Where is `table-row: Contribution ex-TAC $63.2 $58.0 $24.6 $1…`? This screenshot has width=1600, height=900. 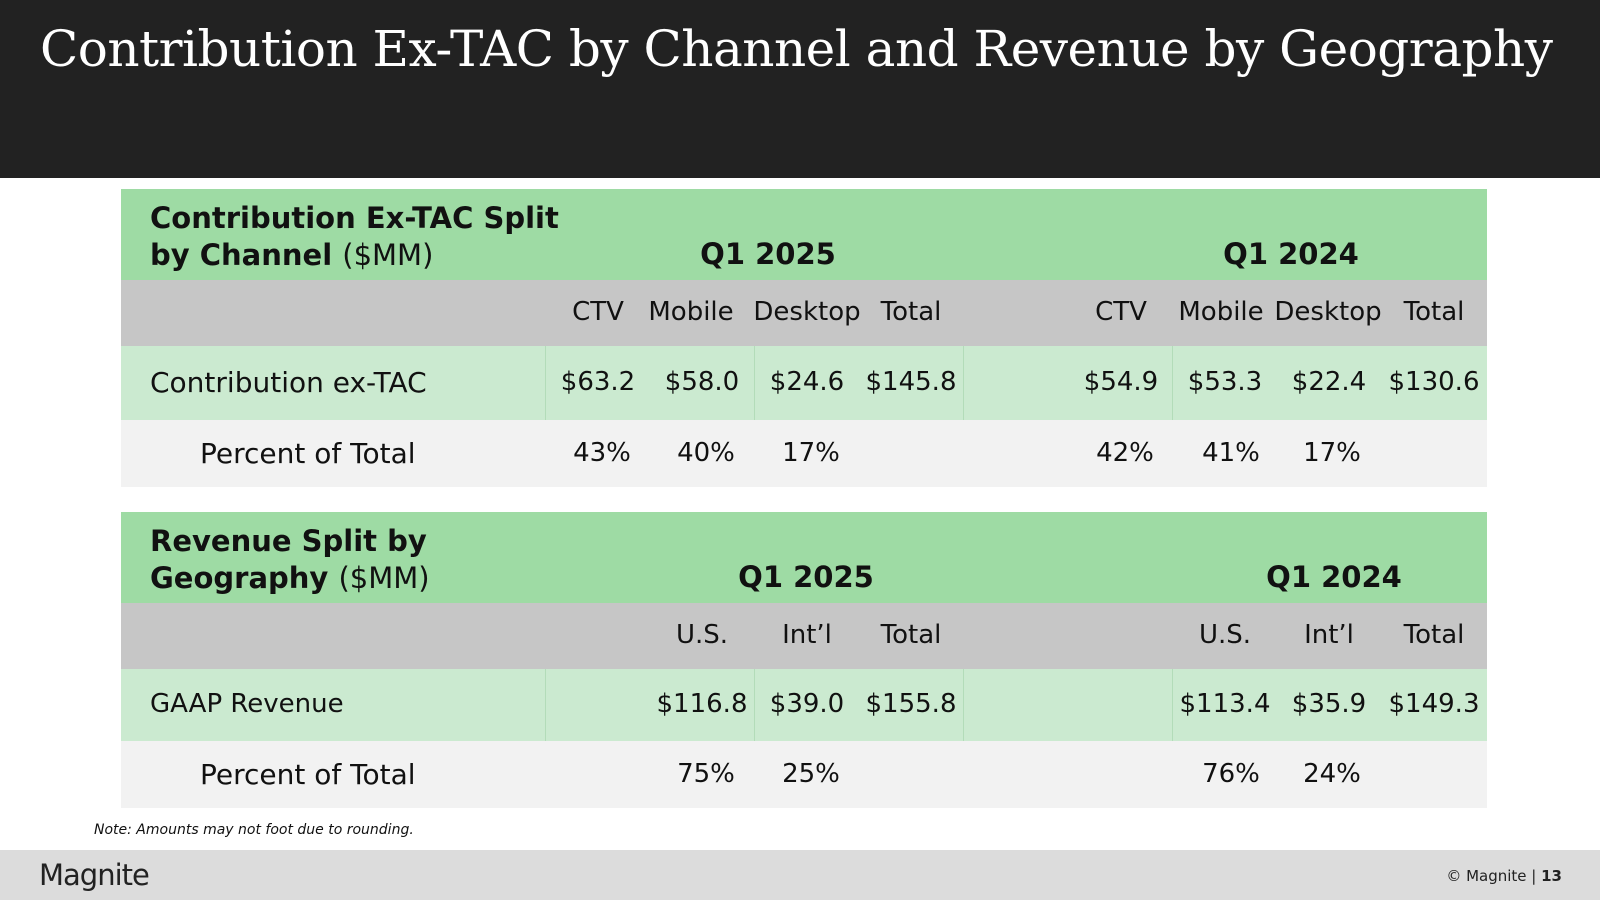 table-row: Contribution ex-TAC $63.2 $58.0 $24.6 $1… is located at coordinates (804, 383).